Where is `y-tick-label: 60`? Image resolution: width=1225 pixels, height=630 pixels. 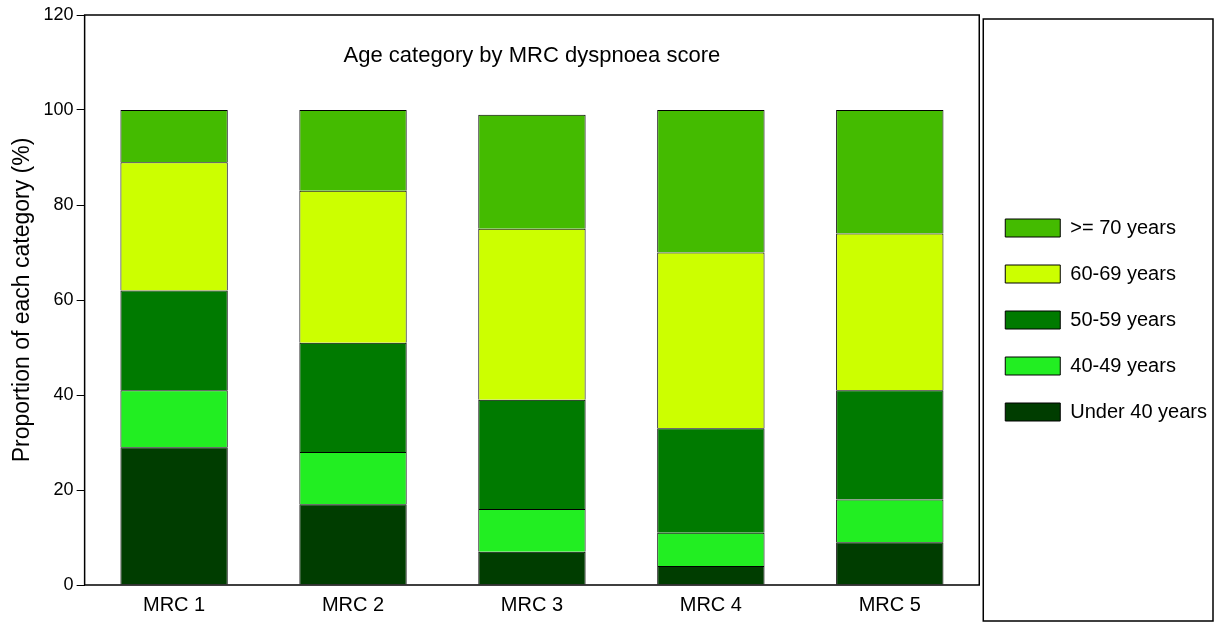 y-tick-label: 60 is located at coordinates (63, 298).